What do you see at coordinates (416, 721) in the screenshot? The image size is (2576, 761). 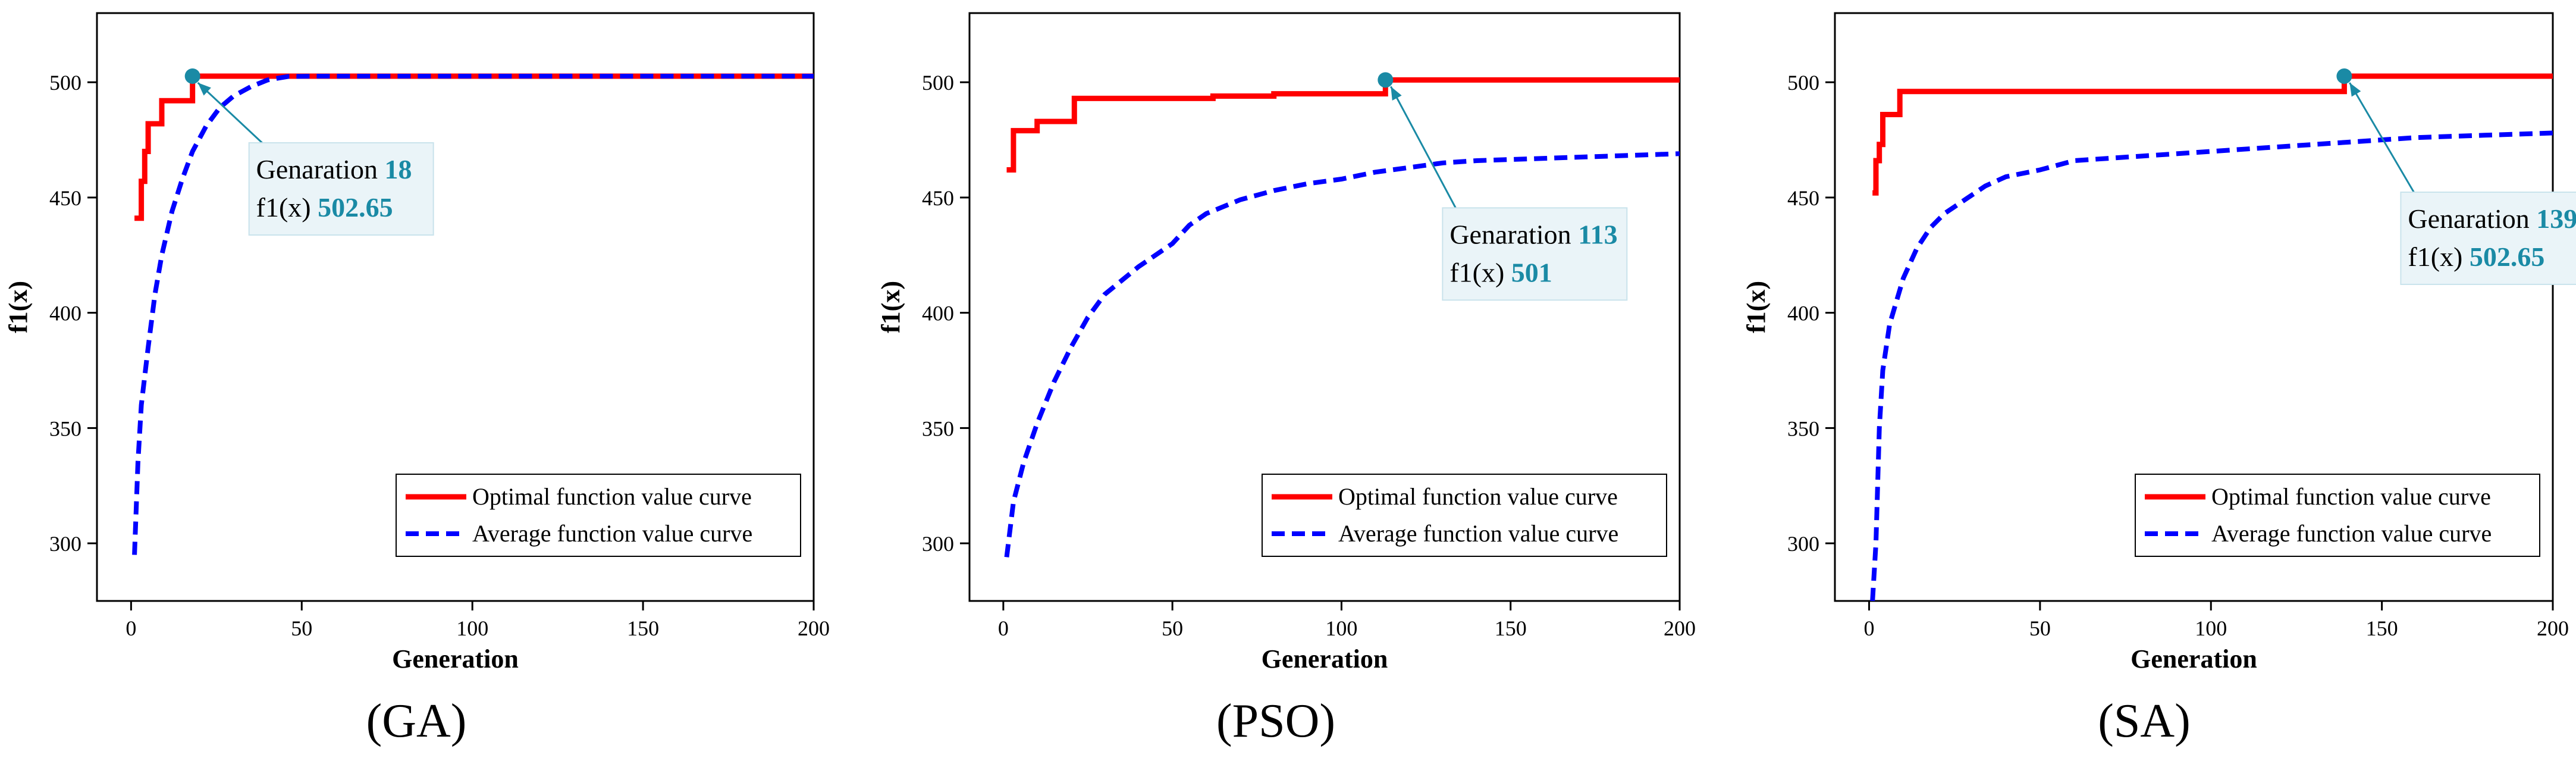 I see `panel-caption: (GA)` at bounding box center [416, 721].